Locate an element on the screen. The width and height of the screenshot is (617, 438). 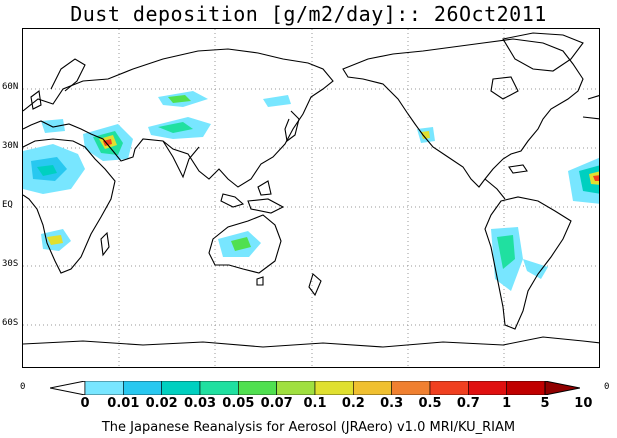
lat-label-60s: 60S is located at coordinates (10, 323).